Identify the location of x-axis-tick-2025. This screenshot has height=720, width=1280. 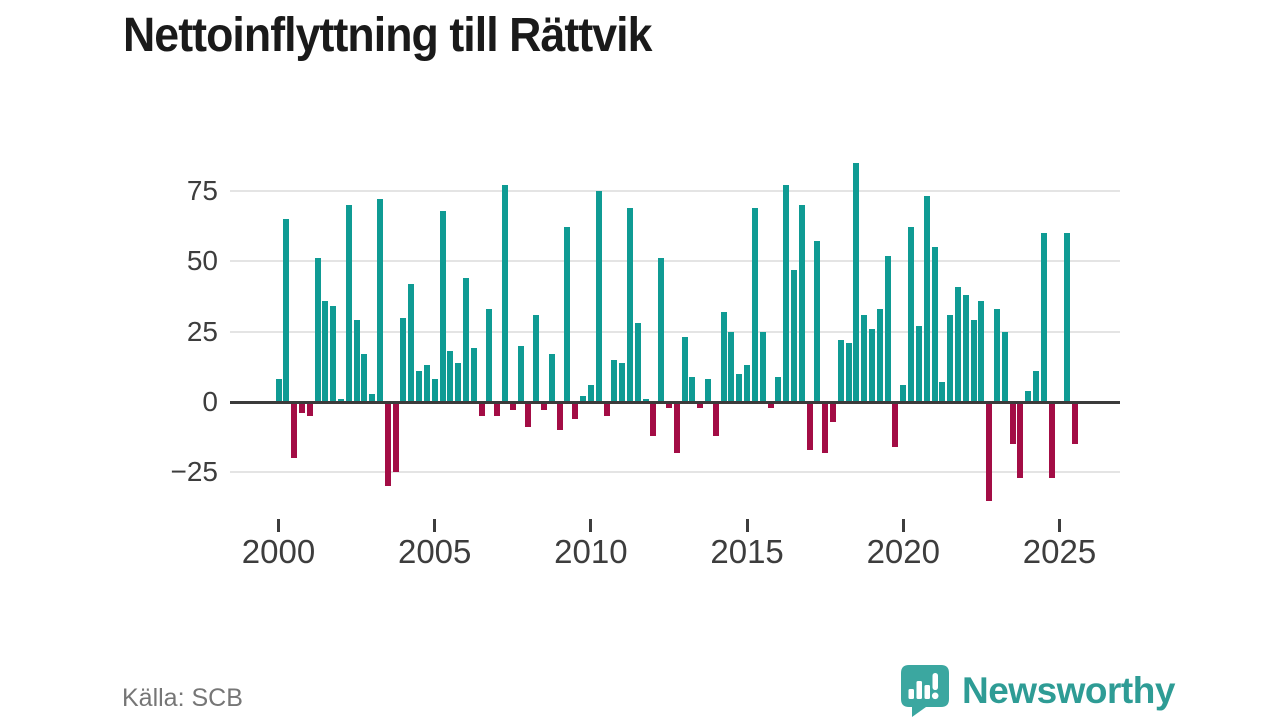
(1059, 525).